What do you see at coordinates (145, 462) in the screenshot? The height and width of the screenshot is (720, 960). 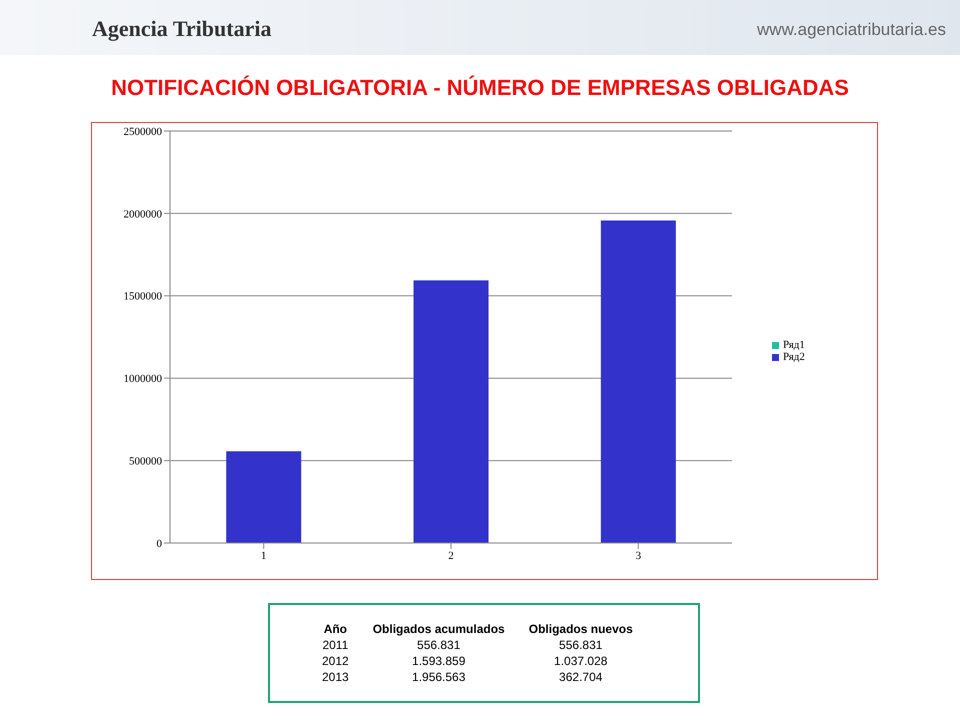 I see `y-tick-label: 500000` at bounding box center [145, 462].